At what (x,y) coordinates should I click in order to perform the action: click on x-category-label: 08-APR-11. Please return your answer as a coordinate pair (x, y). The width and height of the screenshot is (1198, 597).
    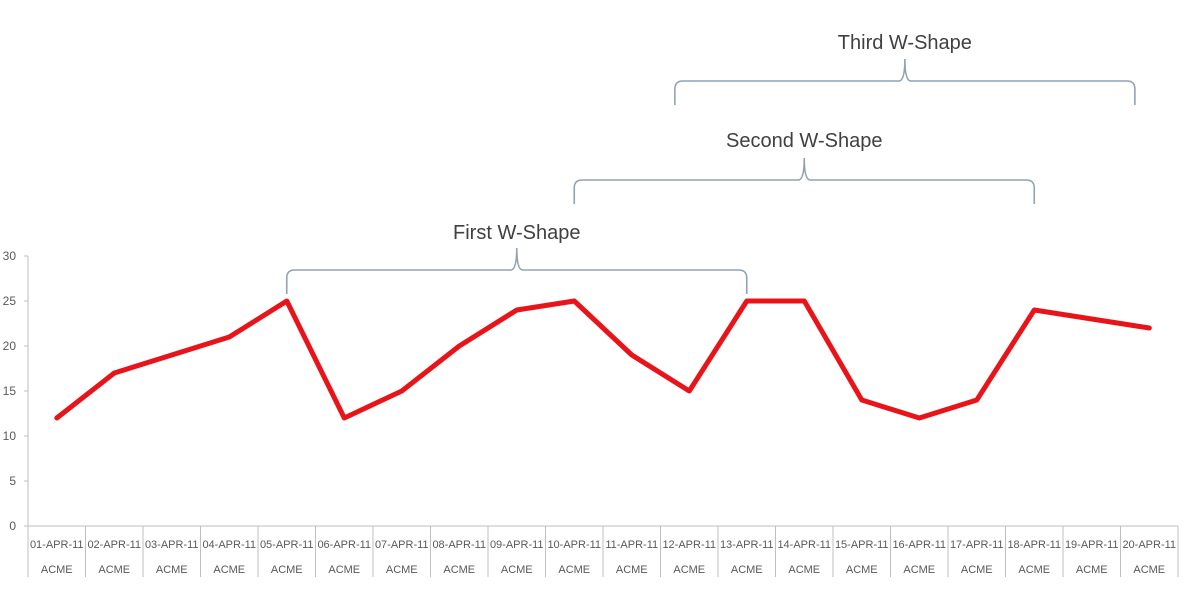
    Looking at the image, I should click on (459, 545).